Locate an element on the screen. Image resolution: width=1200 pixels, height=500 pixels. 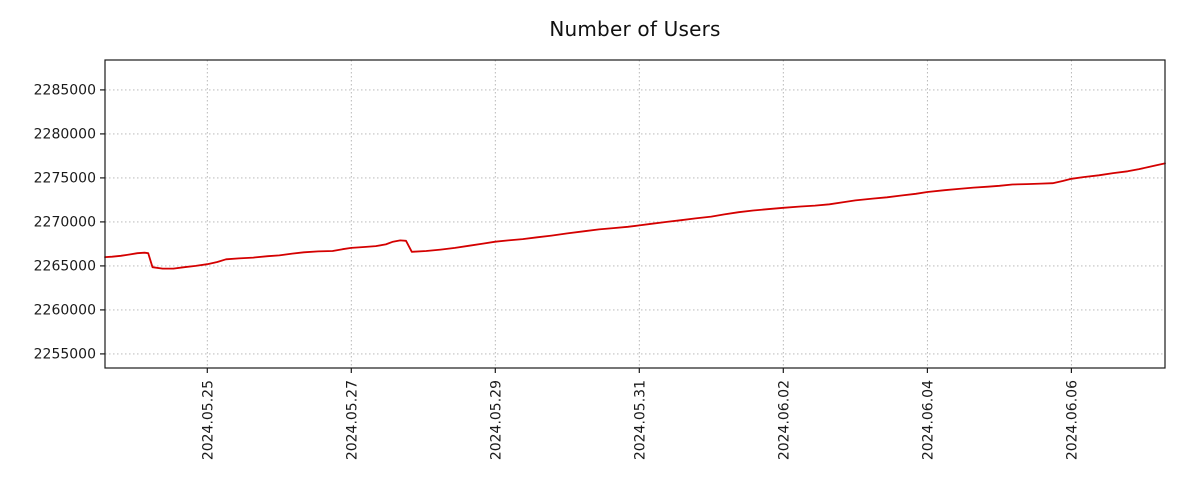
x-tick-label: 2024.06.06 is located at coordinates (1072, 420).